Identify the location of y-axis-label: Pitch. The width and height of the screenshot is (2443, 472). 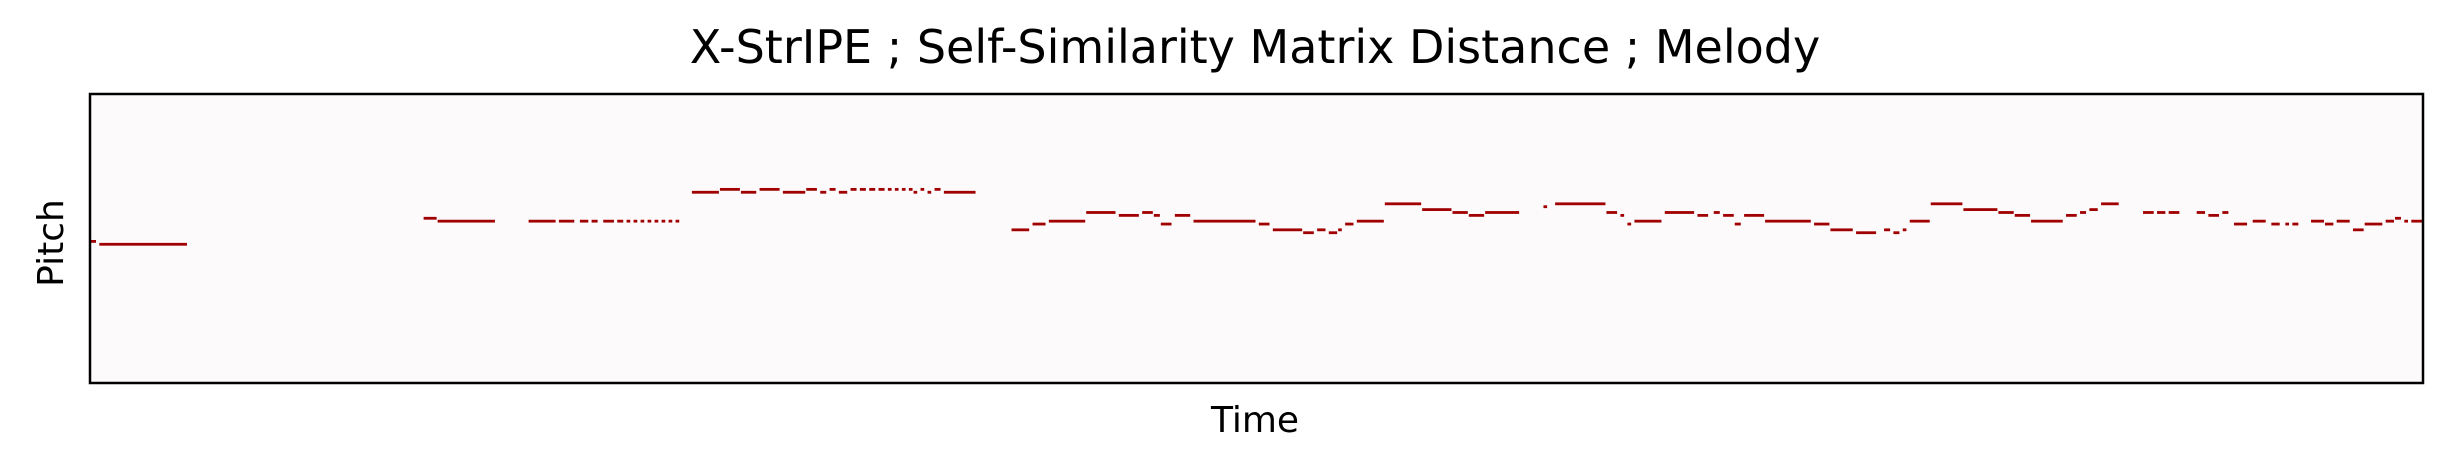
(51, 243).